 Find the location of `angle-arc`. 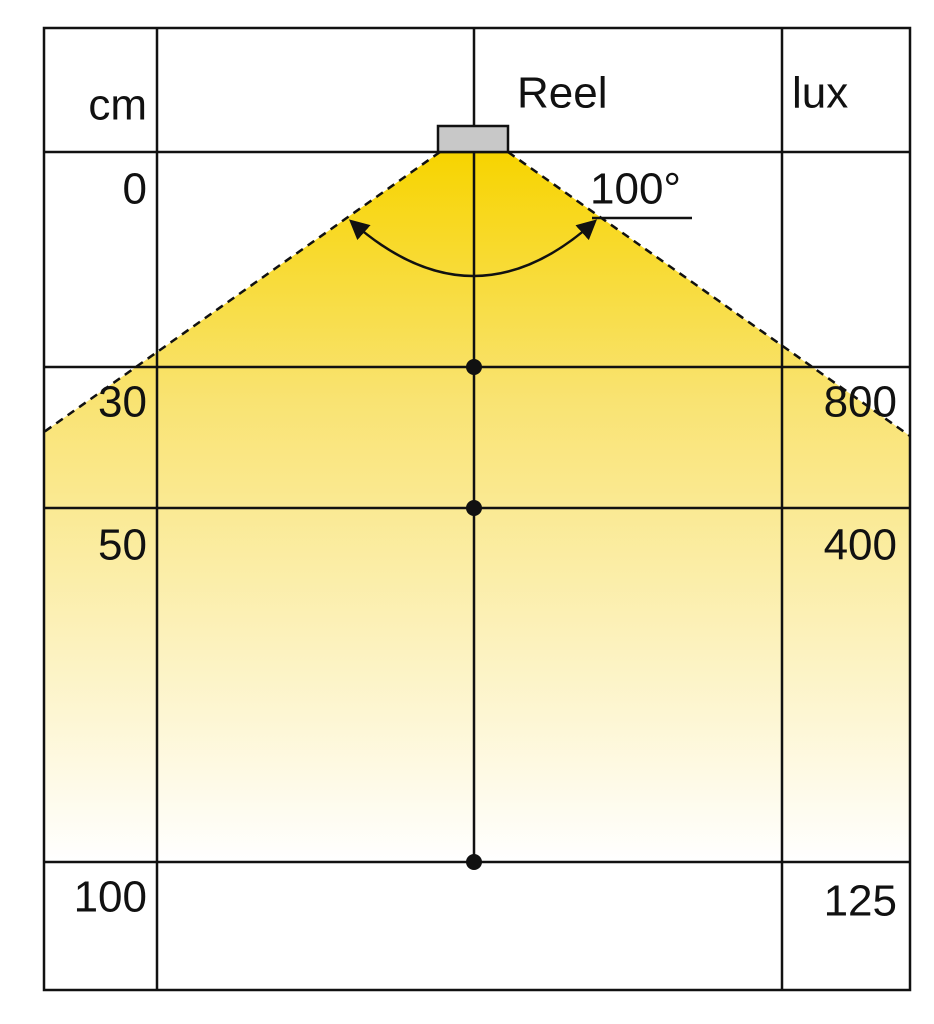

angle-arc is located at coordinates (473, 248).